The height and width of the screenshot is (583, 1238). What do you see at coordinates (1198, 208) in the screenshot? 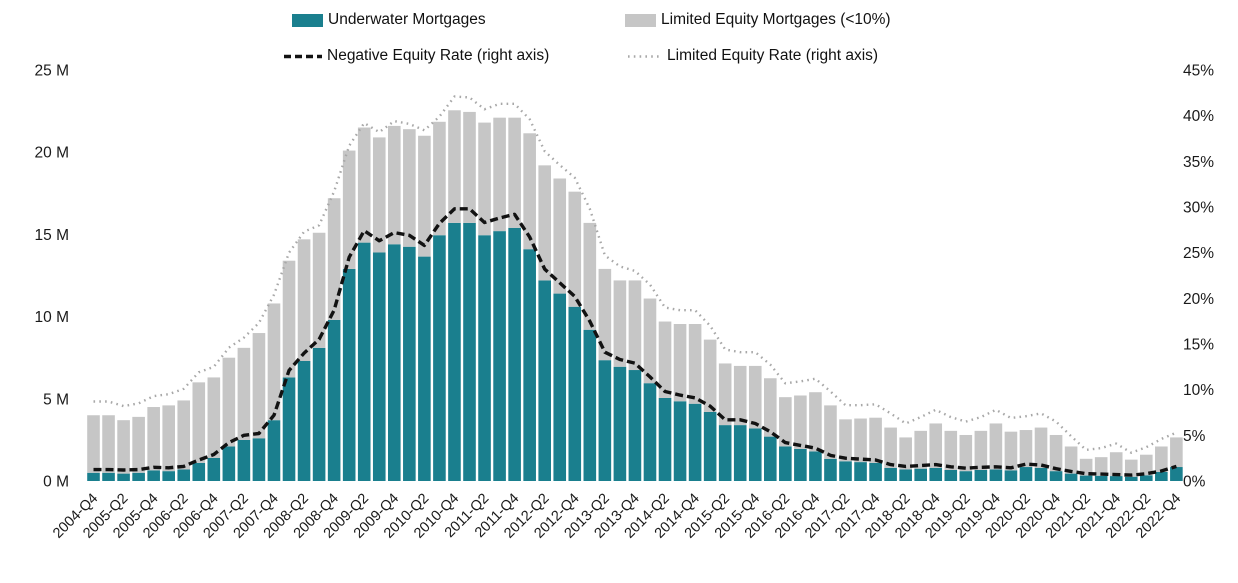
I see `right-axis-tick-label: 30%` at bounding box center [1198, 208].